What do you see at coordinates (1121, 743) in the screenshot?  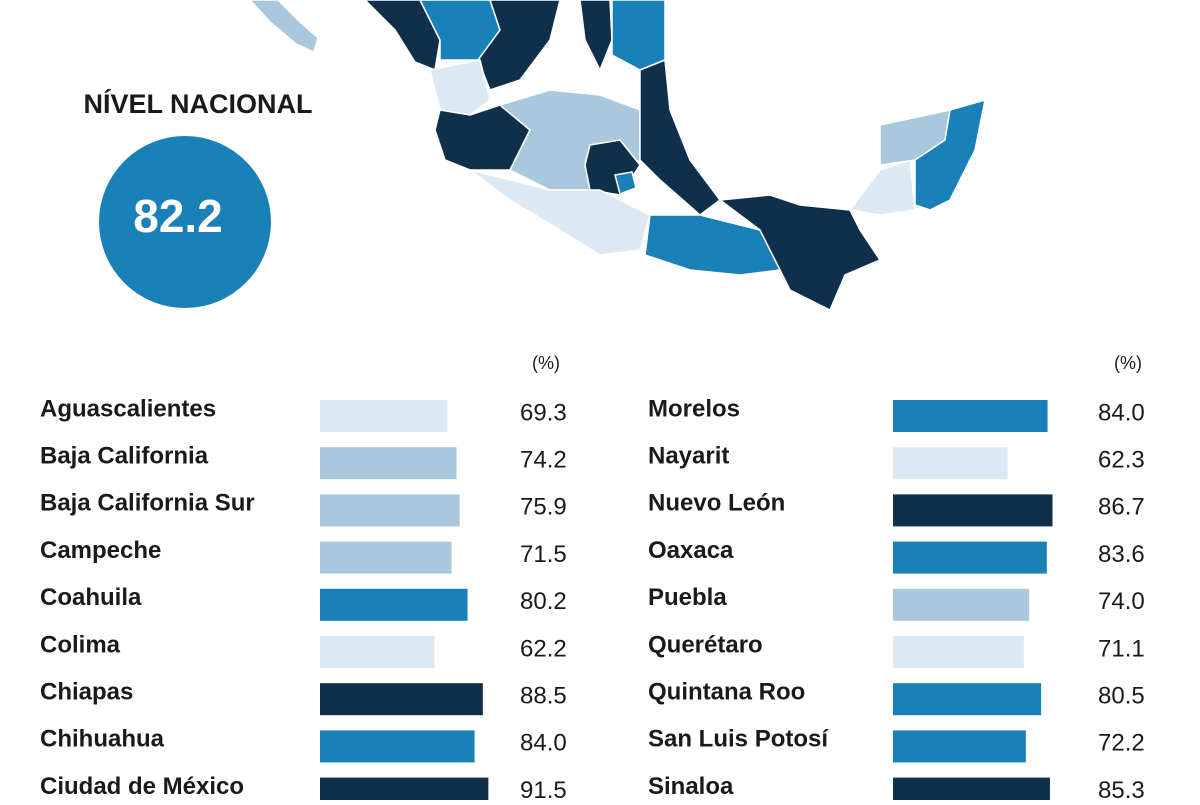 I see `value-label: 72.2` at bounding box center [1121, 743].